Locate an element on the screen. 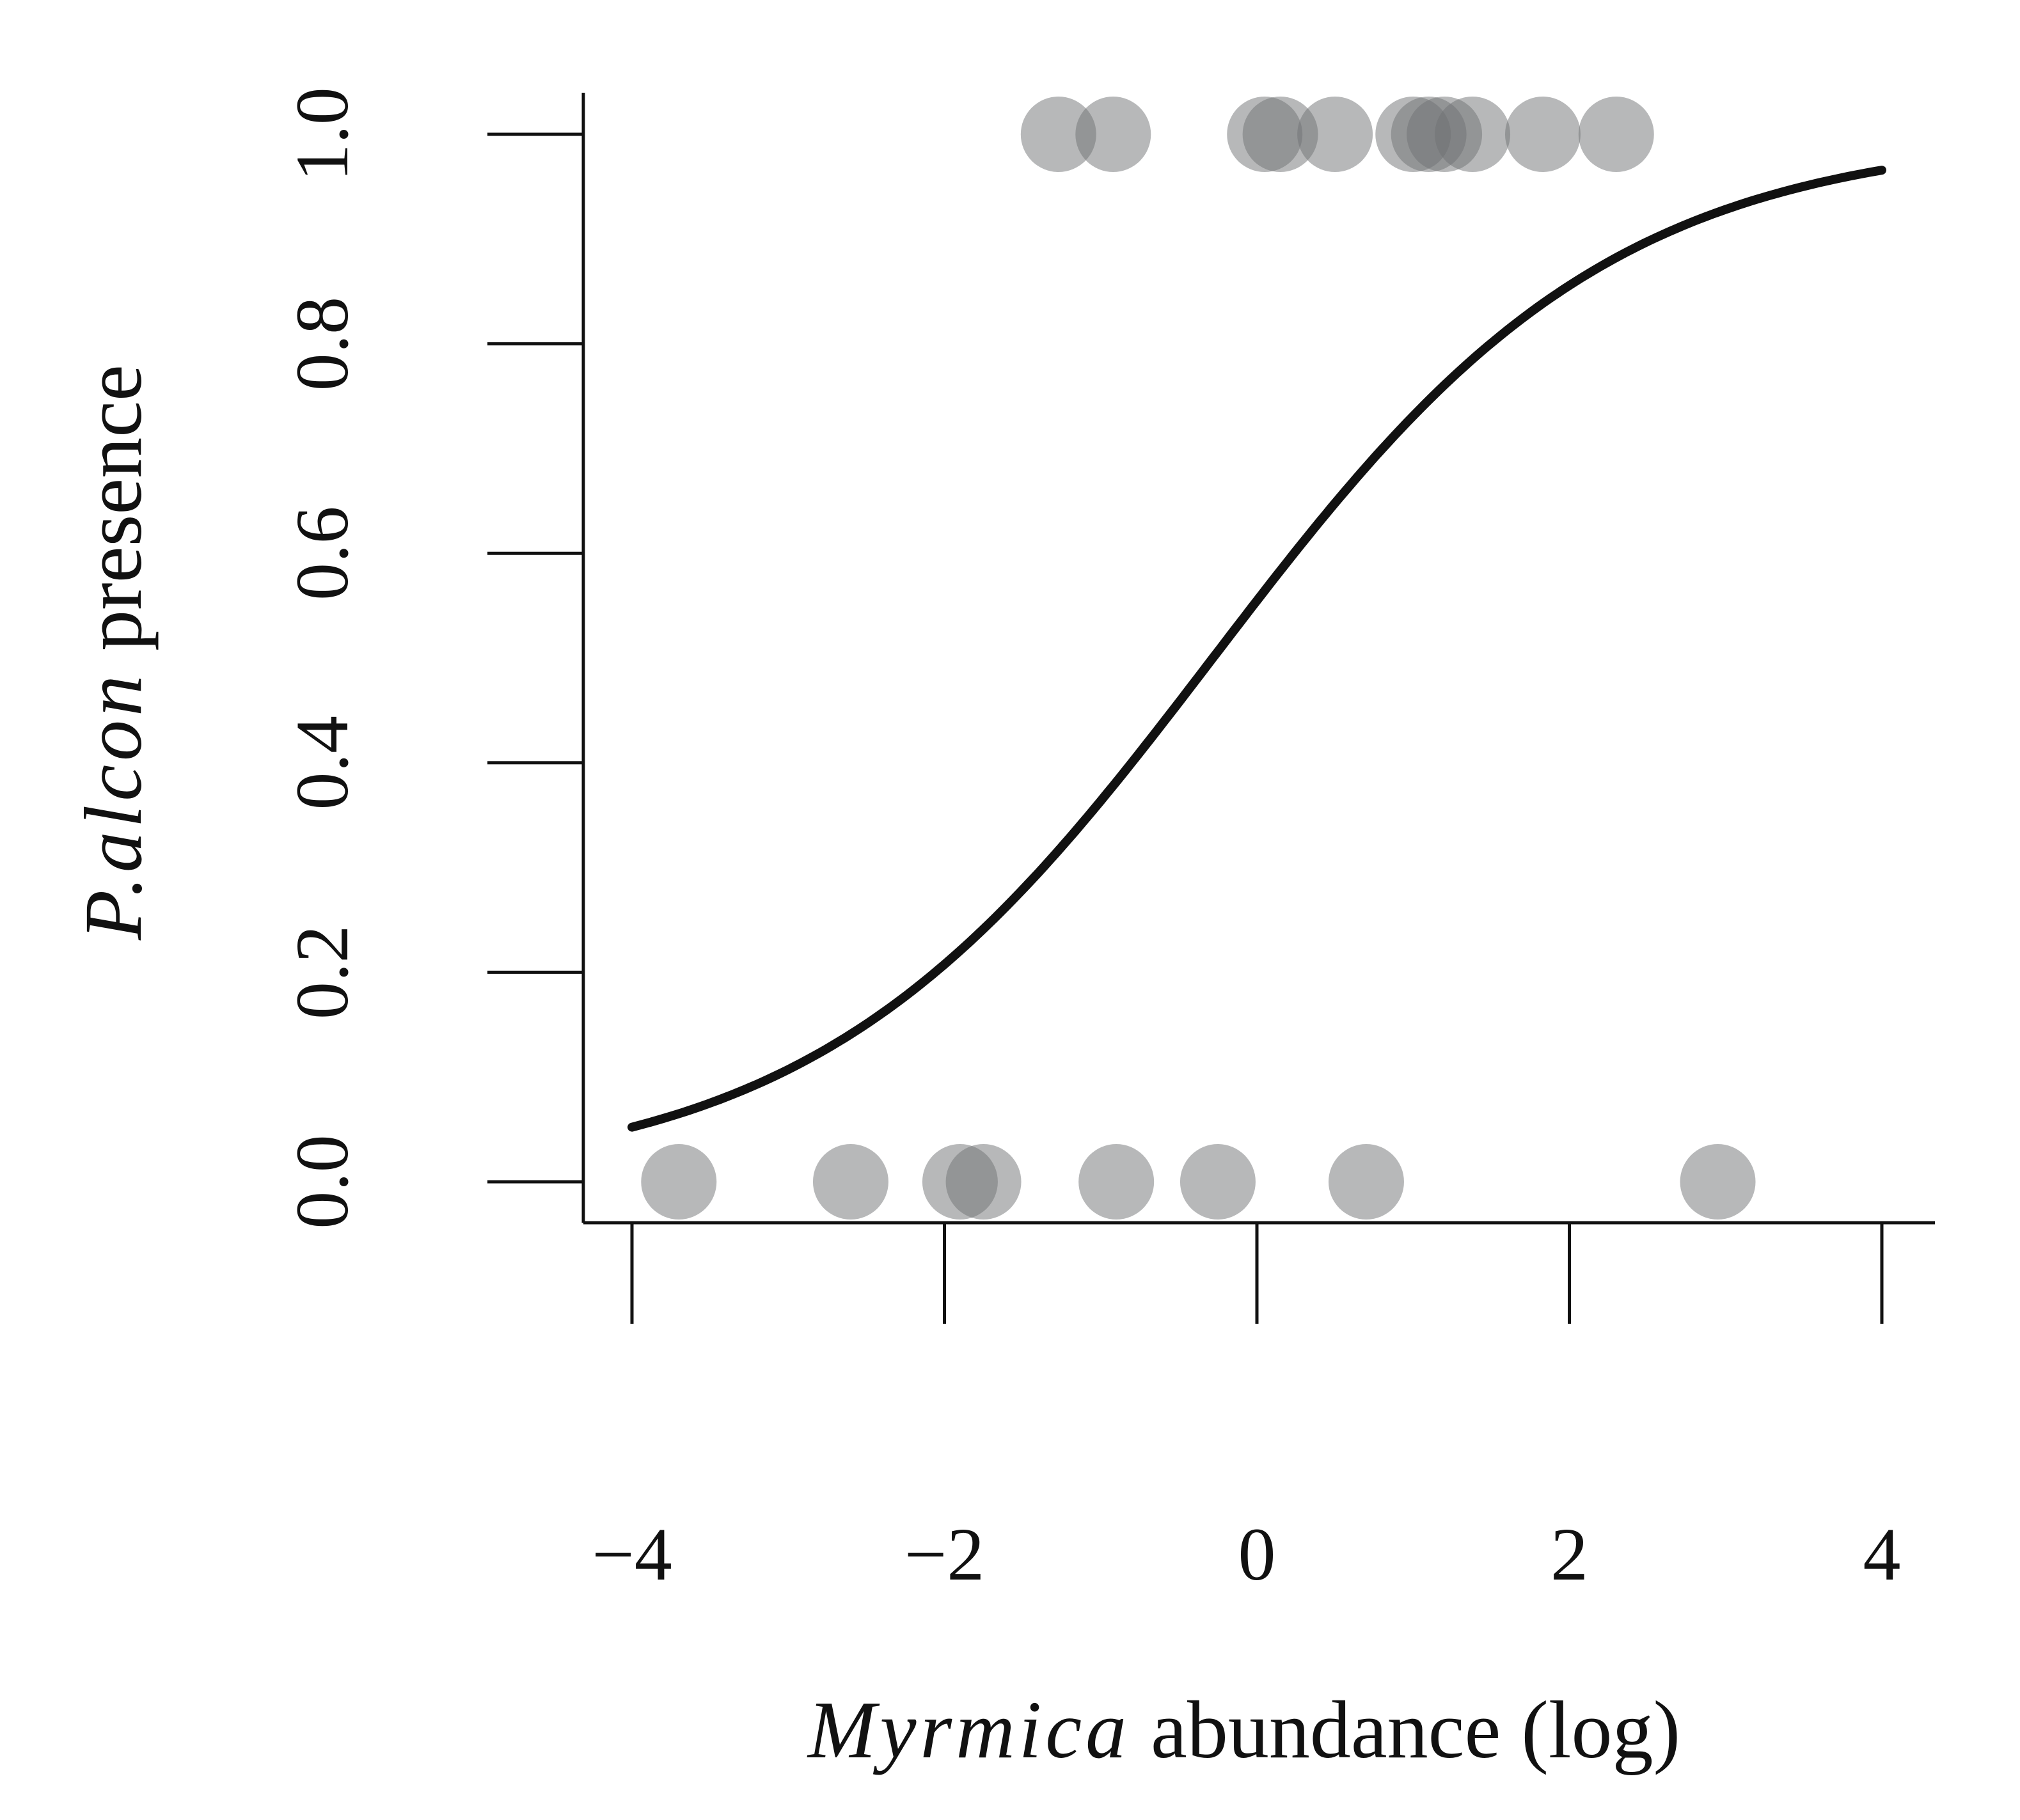 The height and width of the screenshot is (1820, 2020). y-tick-label: 1.0 is located at coordinates (322, 134).